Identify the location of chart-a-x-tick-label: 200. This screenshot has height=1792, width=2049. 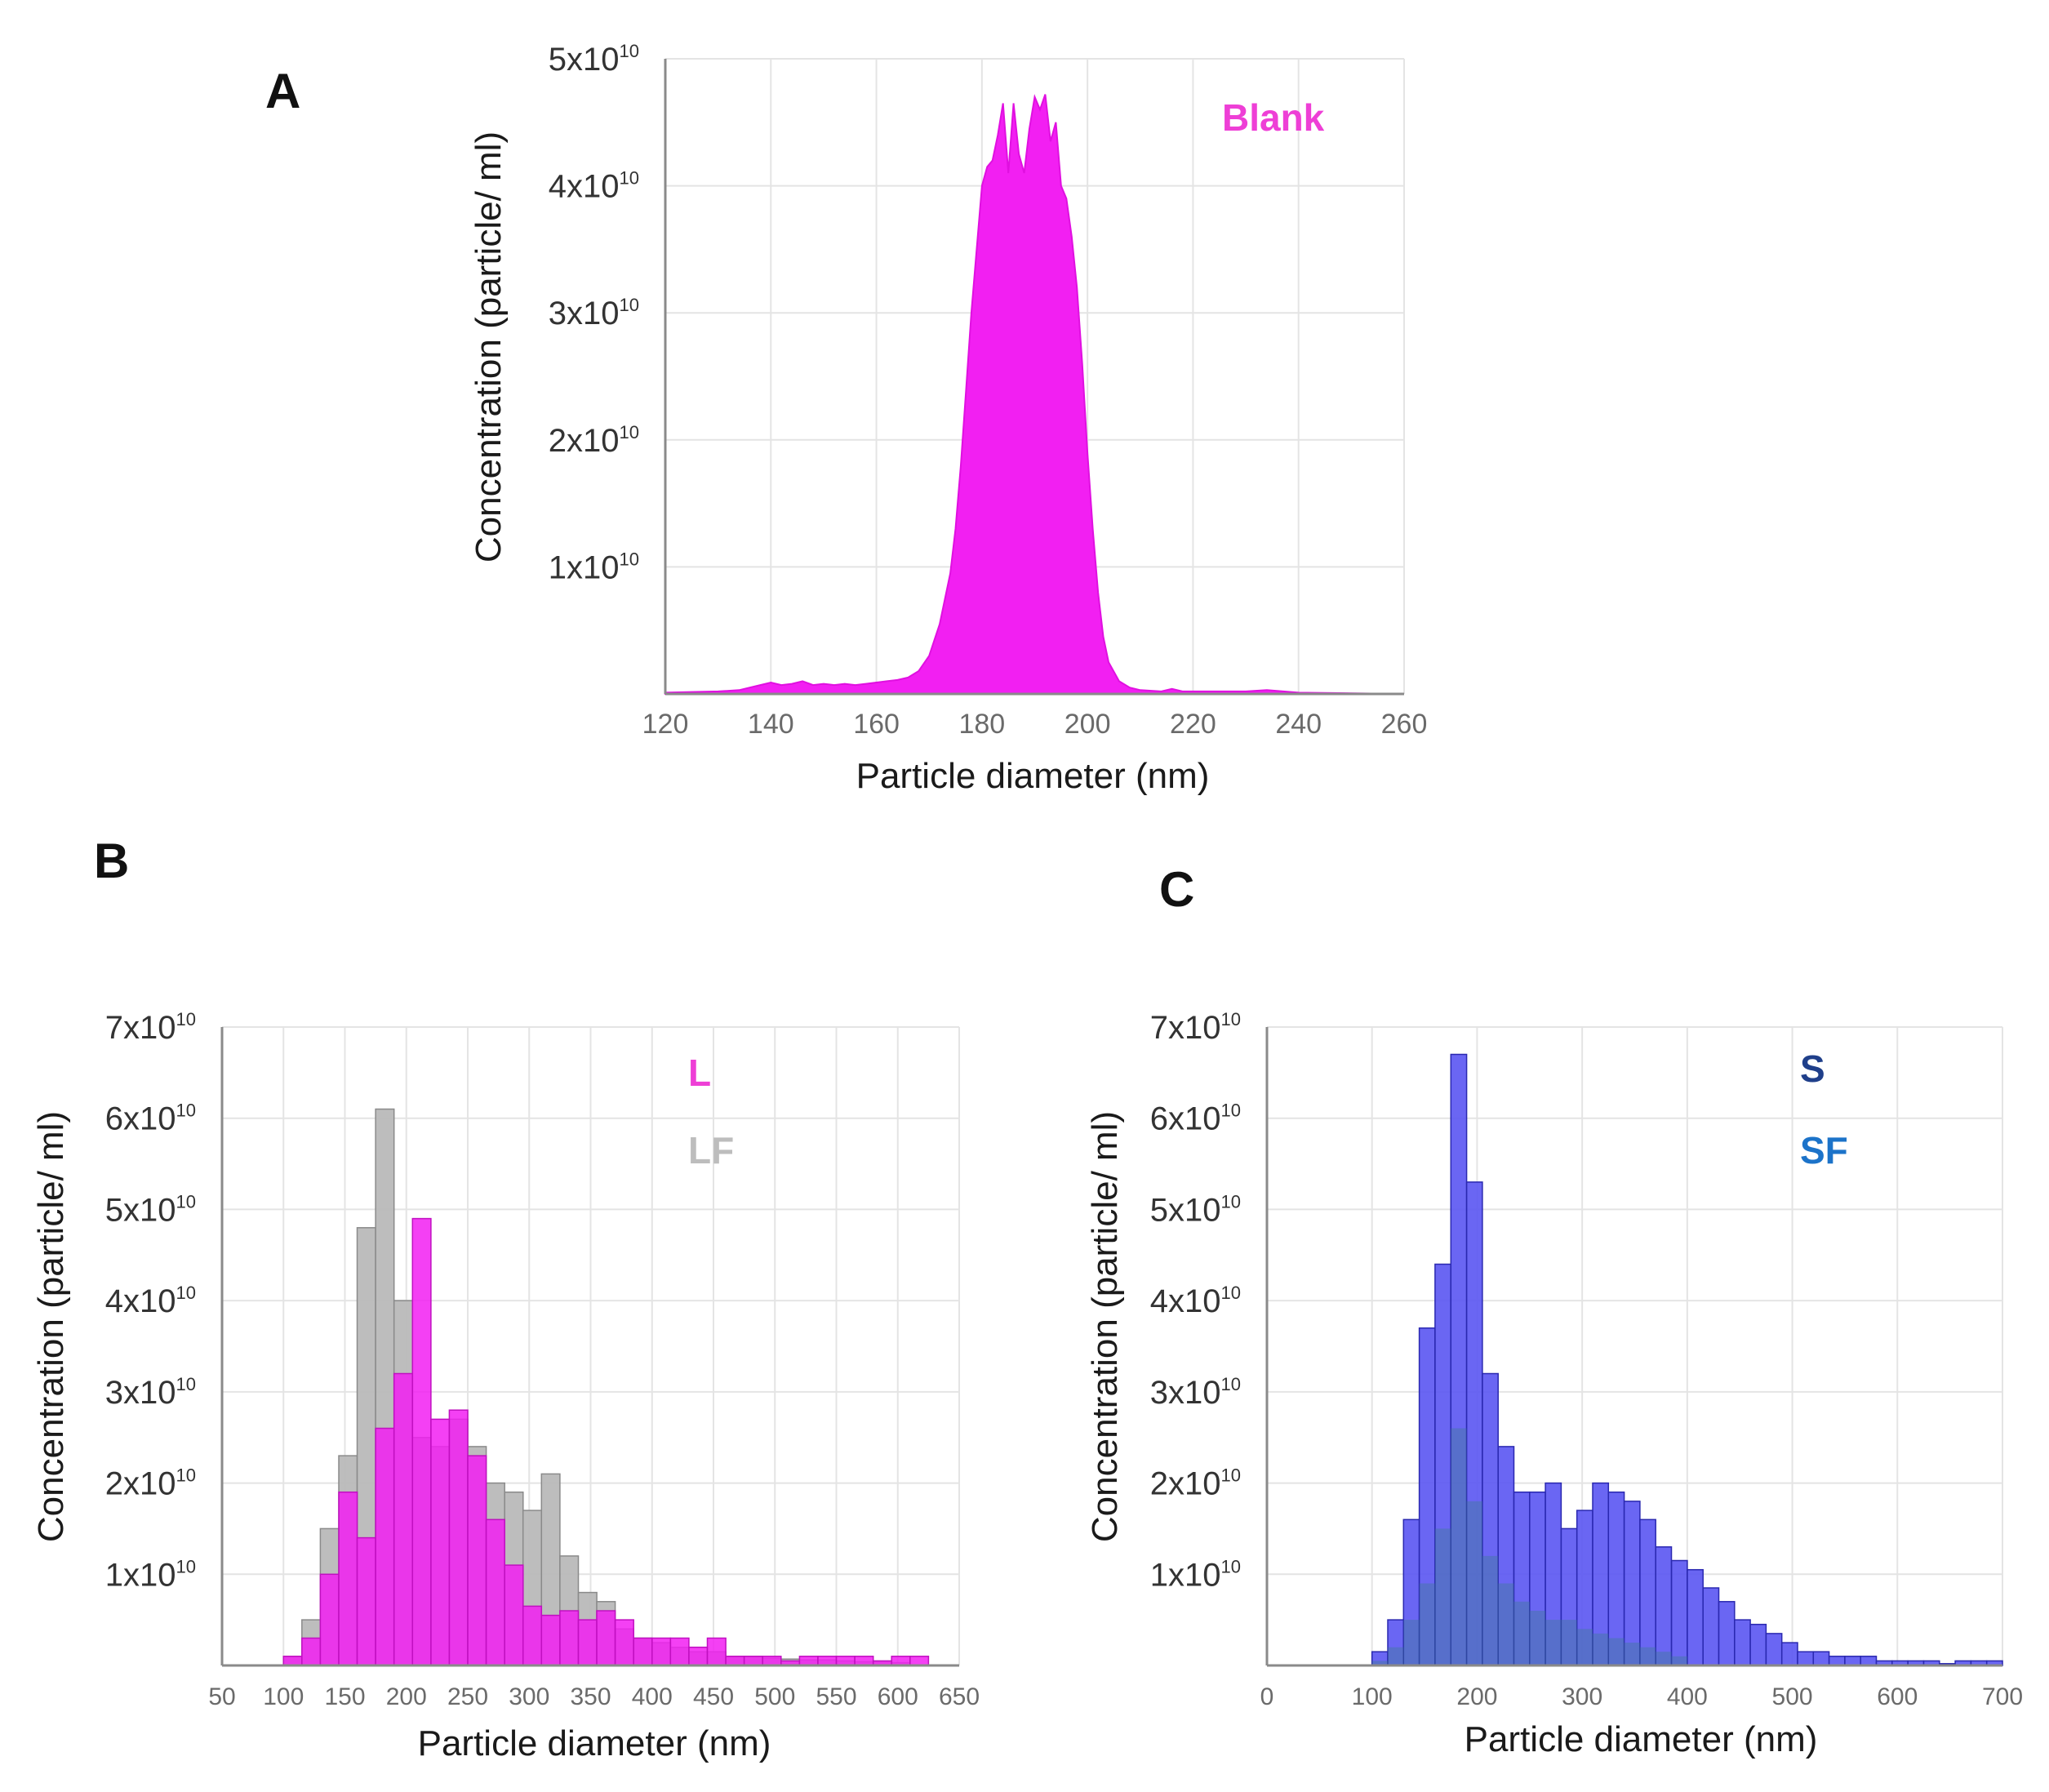
(1088, 724).